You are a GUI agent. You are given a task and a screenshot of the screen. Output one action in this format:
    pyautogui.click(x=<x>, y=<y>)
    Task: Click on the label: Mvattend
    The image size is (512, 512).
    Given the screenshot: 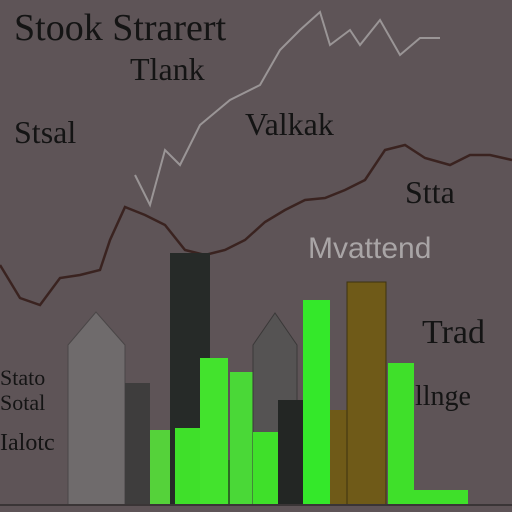 What is the action you would take?
    pyautogui.click(x=369, y=248)
    